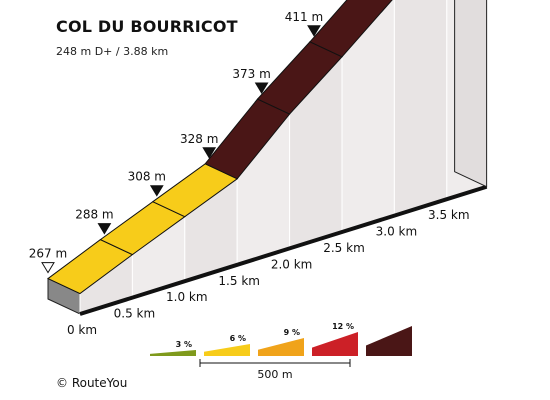 The image size is (550, 400). I want to click on gradient-legend: 3 % 6 % 9 % 12 % 500 m, so click(281, 351).